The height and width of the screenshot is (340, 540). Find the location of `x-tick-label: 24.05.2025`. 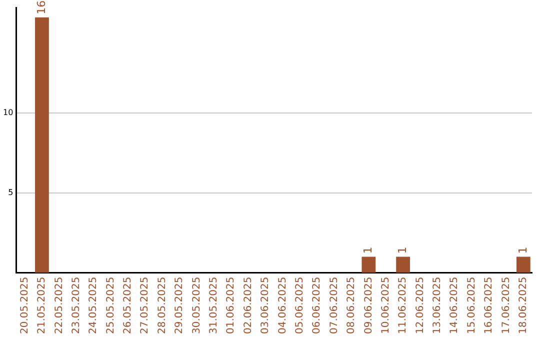

x-tick-label: 24.05.2025 is located at coordinates (94, 305).